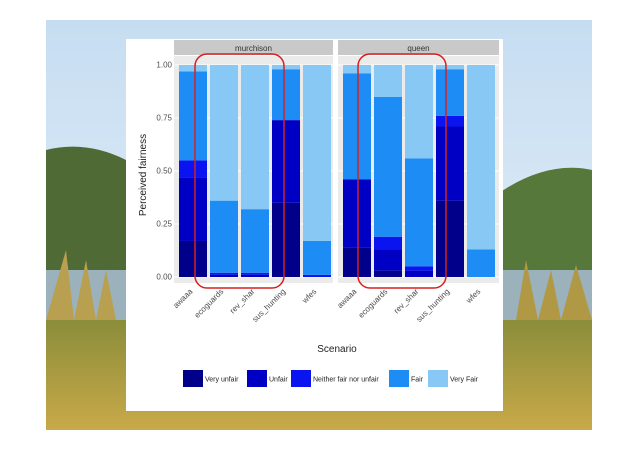 The width and height of the screenshot is (638, 451). I want to click on bar-segment-murchison-ecoguards-neither-fair-nor-unfair, so click(224, 273).